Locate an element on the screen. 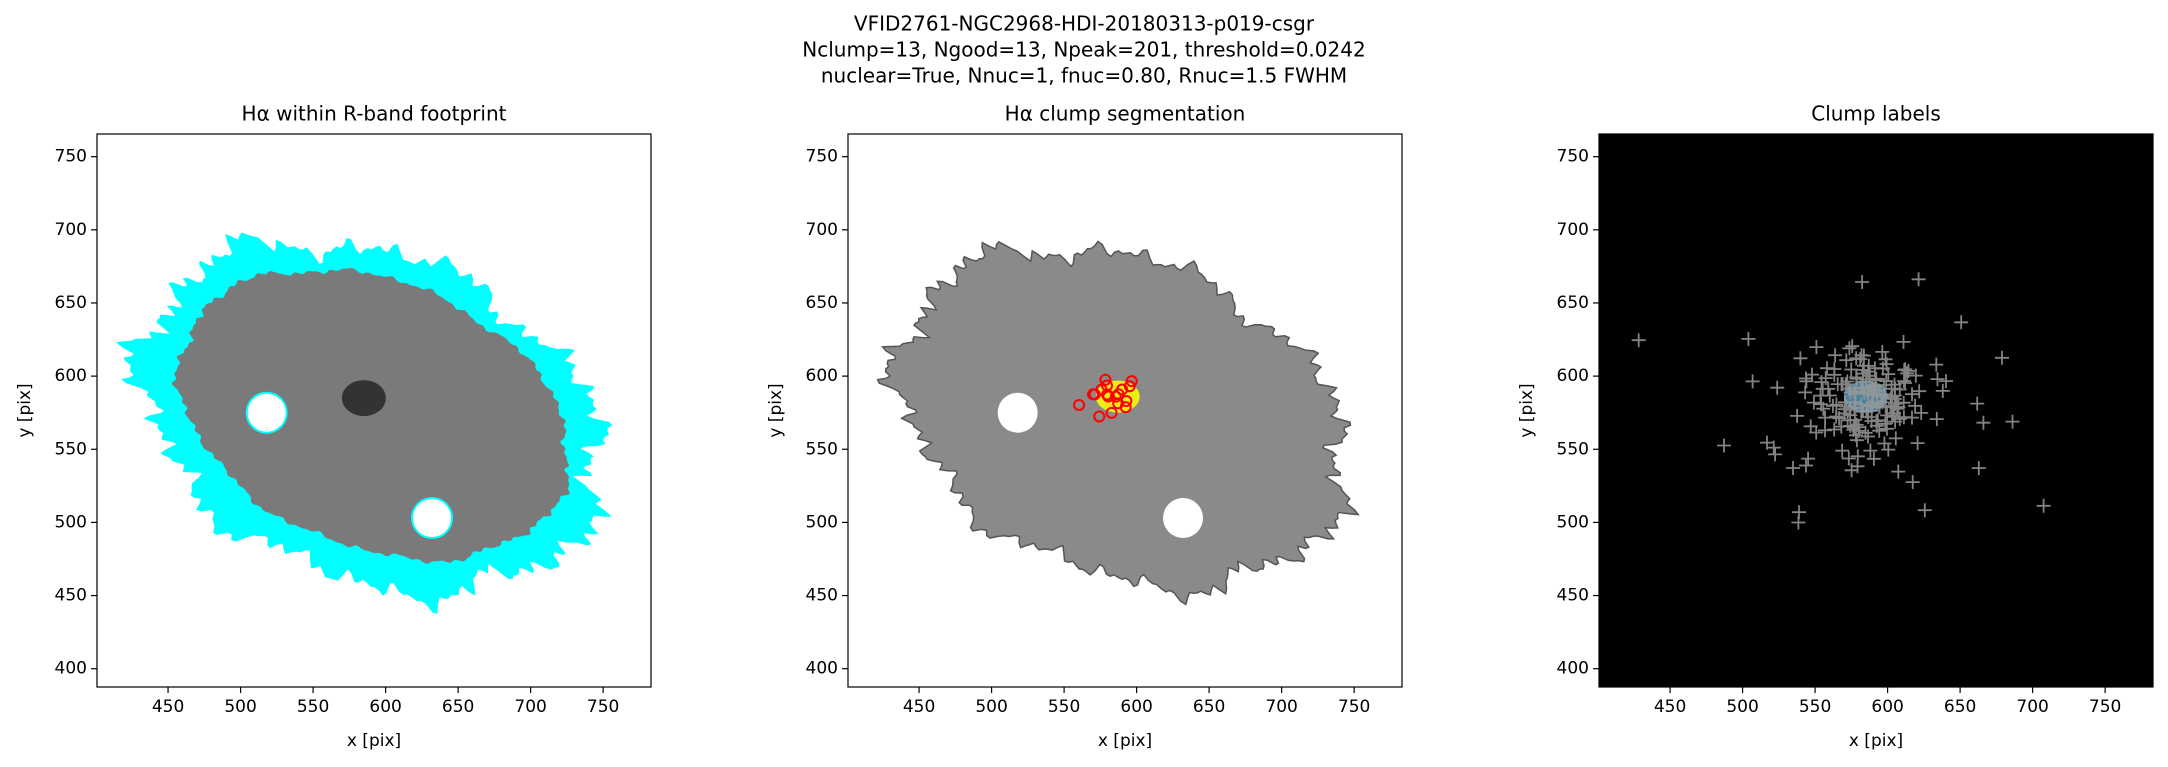 This screenshot has height=767, width=2168. axes-title: Hα within R-band footprint is located at coordinates (374, 114).